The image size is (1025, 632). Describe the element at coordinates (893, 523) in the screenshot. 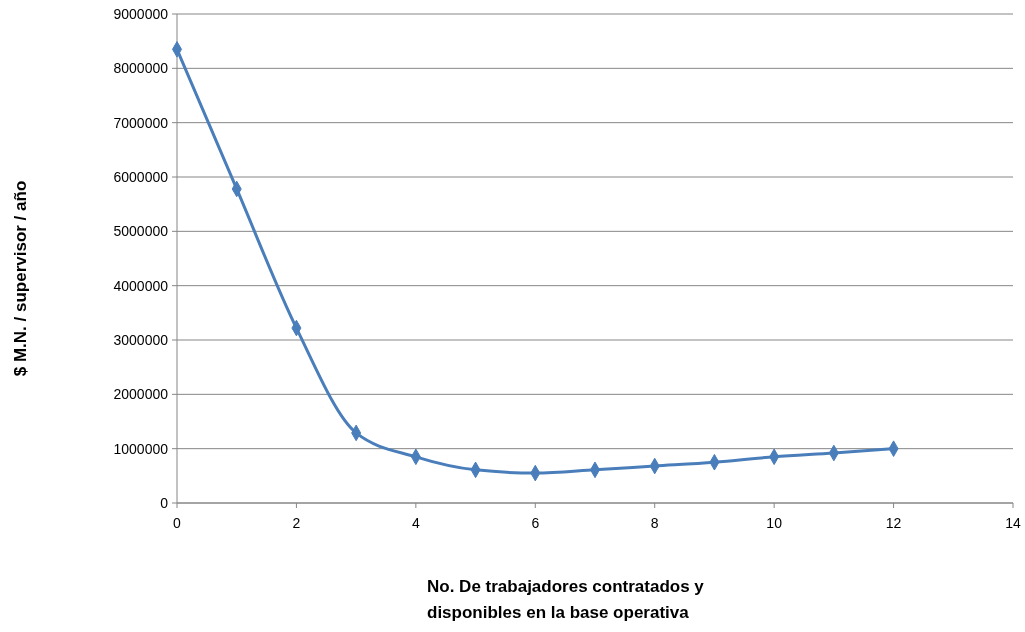

I see `x-tick-label: 12` at that location.